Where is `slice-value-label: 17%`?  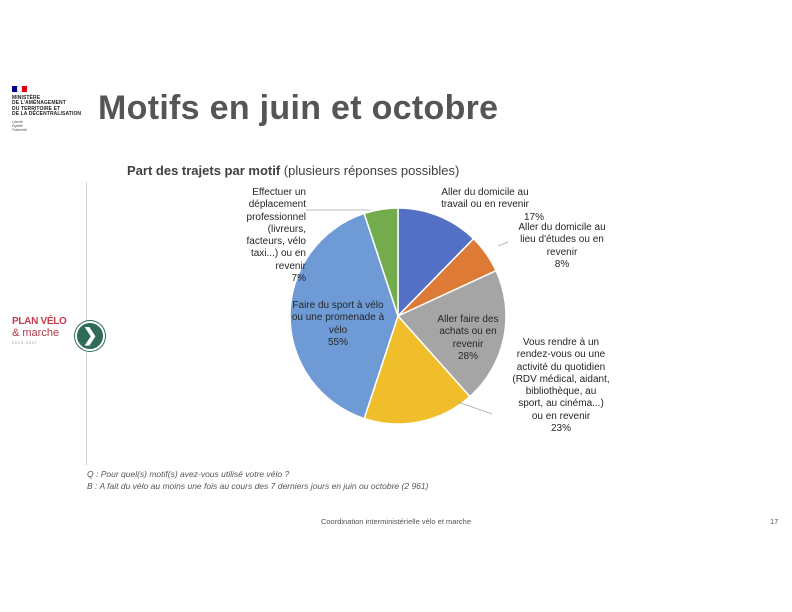
slice-value-label: 17% is located at coordinates (533, 217).